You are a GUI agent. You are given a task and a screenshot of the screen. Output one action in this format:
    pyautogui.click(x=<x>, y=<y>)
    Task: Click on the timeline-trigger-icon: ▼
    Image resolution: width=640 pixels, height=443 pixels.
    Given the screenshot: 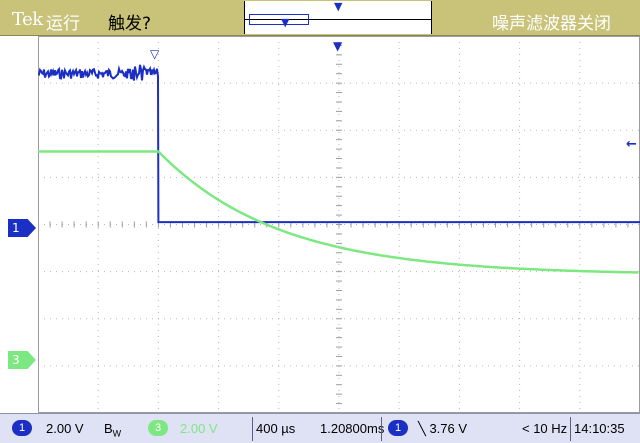 What is the action you would take?
    pyautogui.click(x=285, y=22)
    